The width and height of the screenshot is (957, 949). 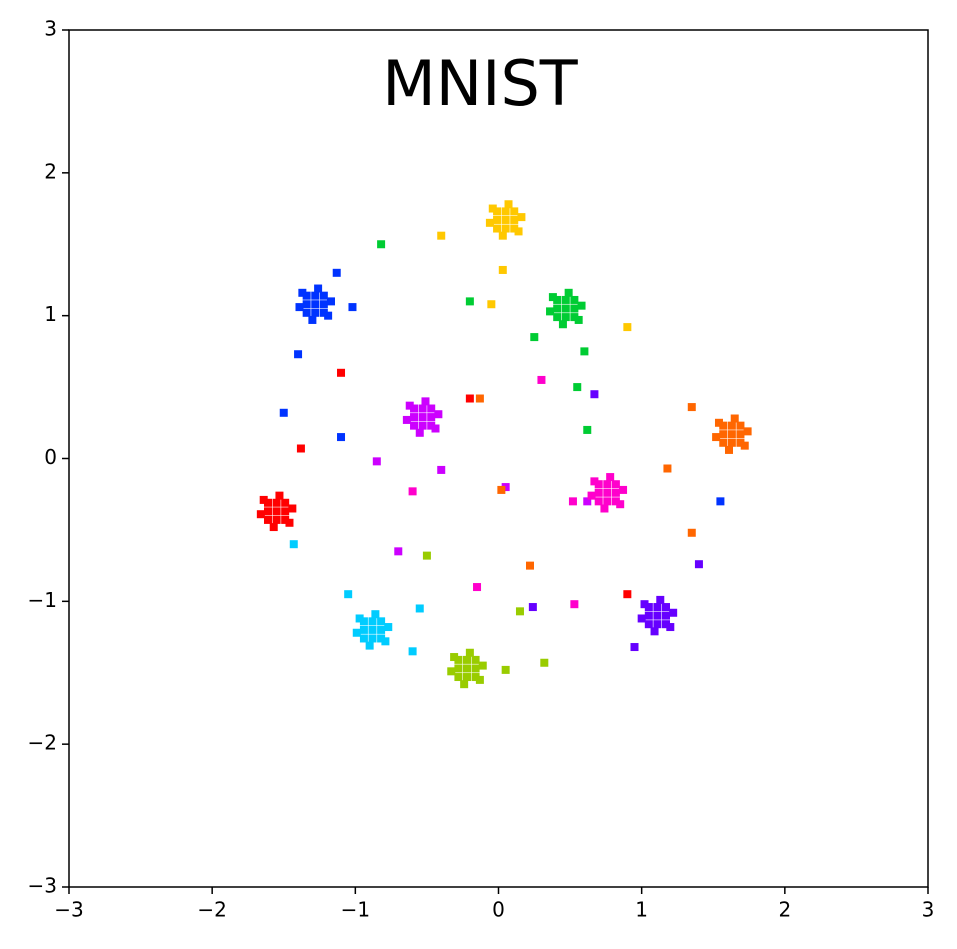 What do you see at coordinates (355, 910) in the screenshot?
I see `x-tick-label: −1` at bounding box center [355, 910].